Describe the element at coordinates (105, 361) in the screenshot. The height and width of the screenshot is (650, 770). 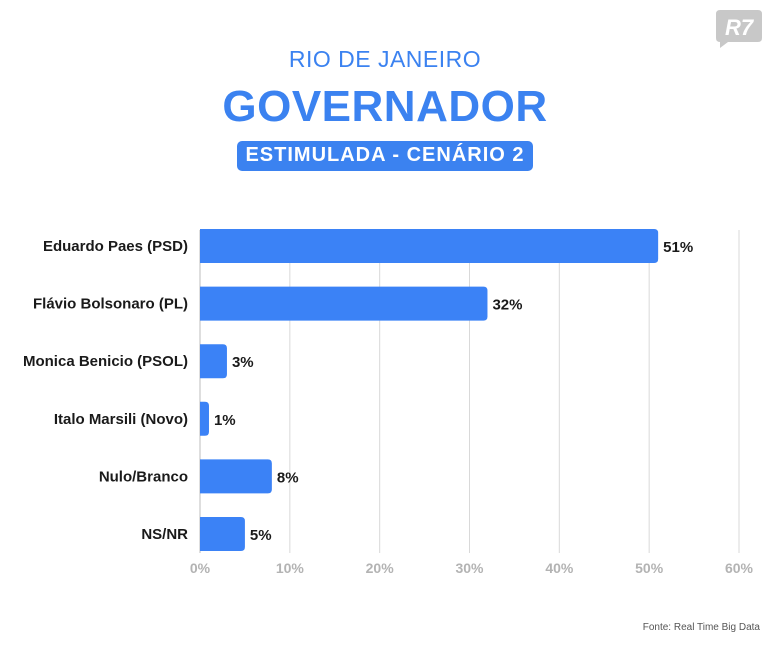
I see `category-label: Monica Benicio (PSOL)` at that location.